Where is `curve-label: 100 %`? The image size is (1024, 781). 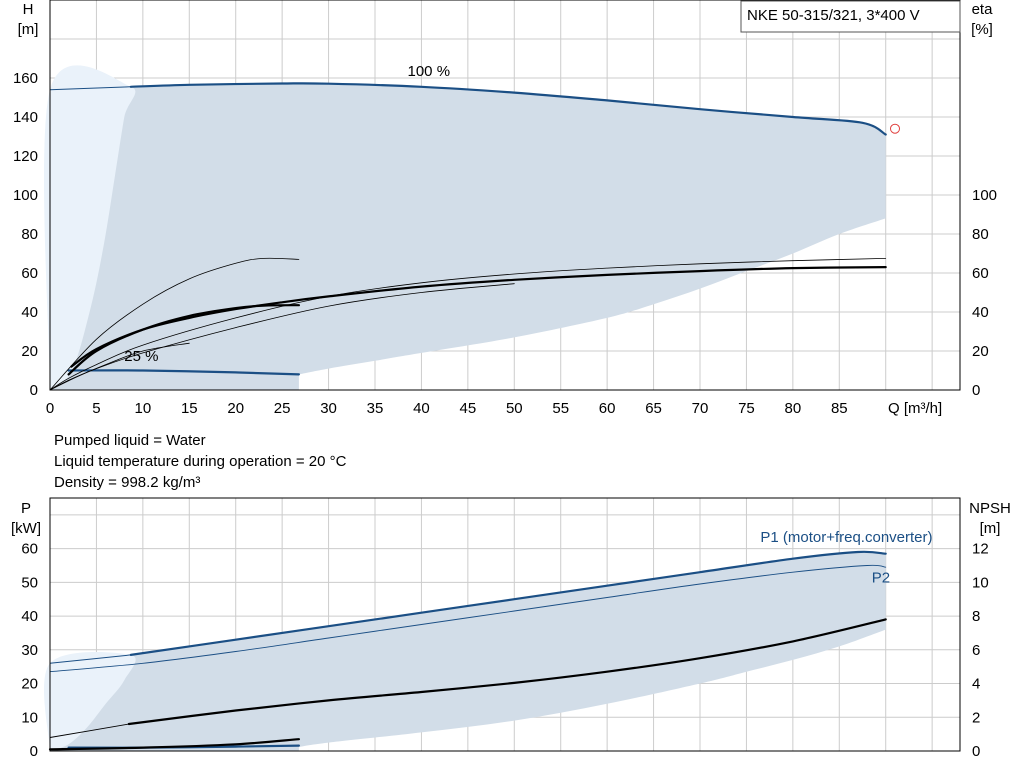
curve-label: 100 % is located at coordinates (429, 71).